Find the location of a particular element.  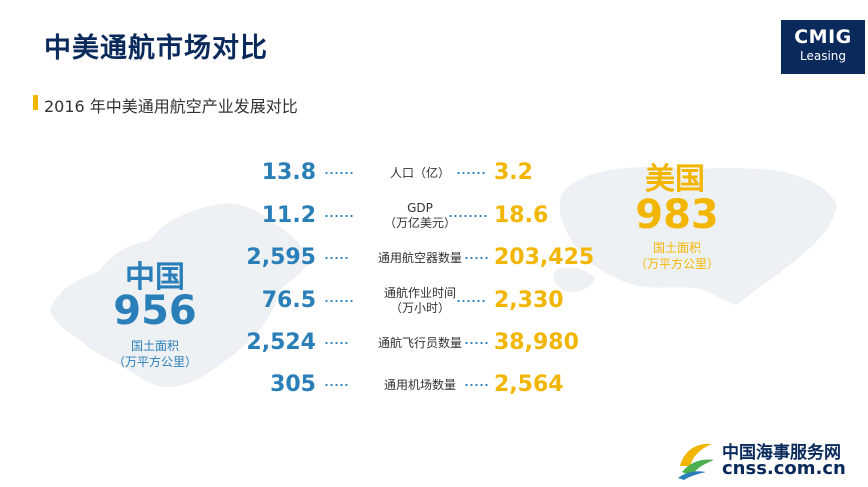

comparison-row: 76.5 通航作业时间 （万小时） 2,330 is located at coordinates (425, 301).